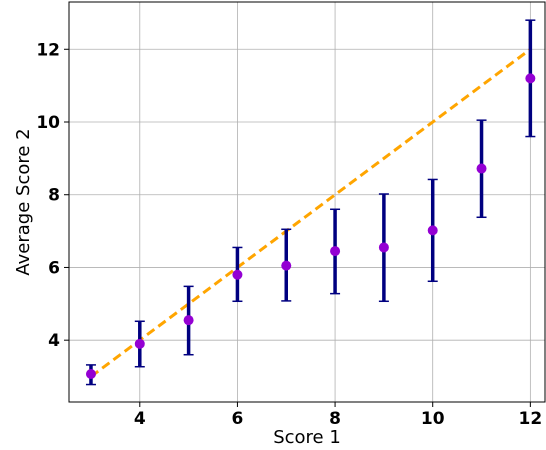  I want to click on x-axis-label: Score 1, so click(307, 437).